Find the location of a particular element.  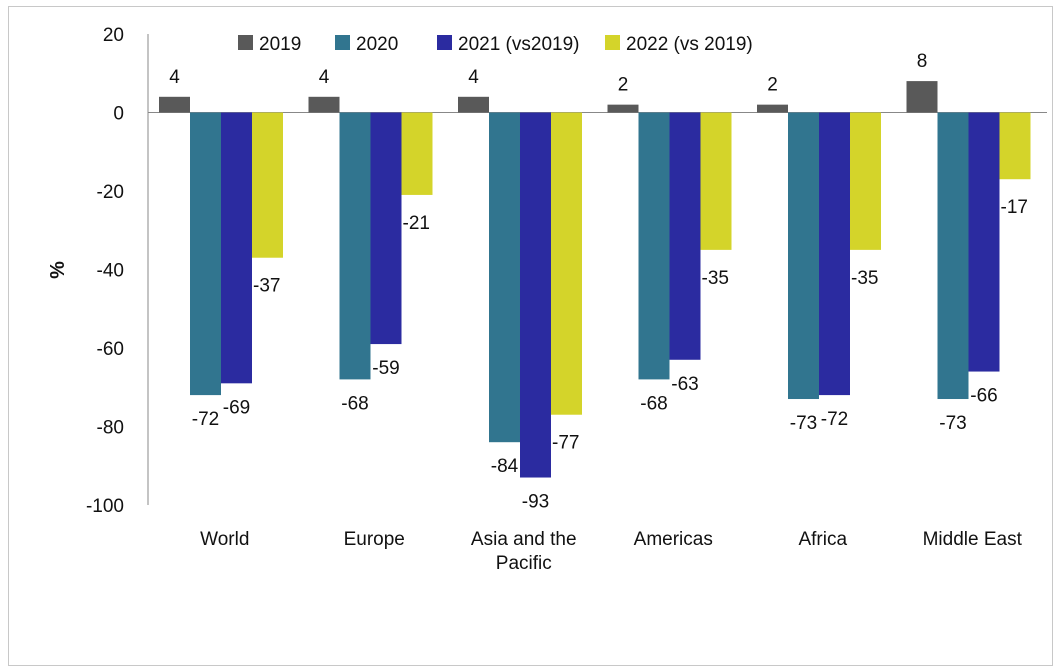

data-label: -84 is located at coordinates (505, 466).